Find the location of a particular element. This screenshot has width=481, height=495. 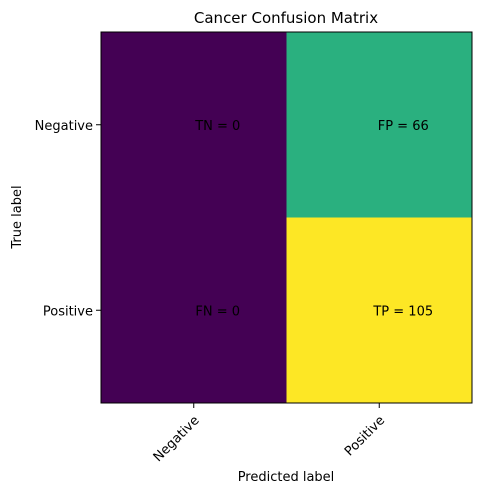

heatmap-cell-r1-c0 is located at coordinates (194, 310).